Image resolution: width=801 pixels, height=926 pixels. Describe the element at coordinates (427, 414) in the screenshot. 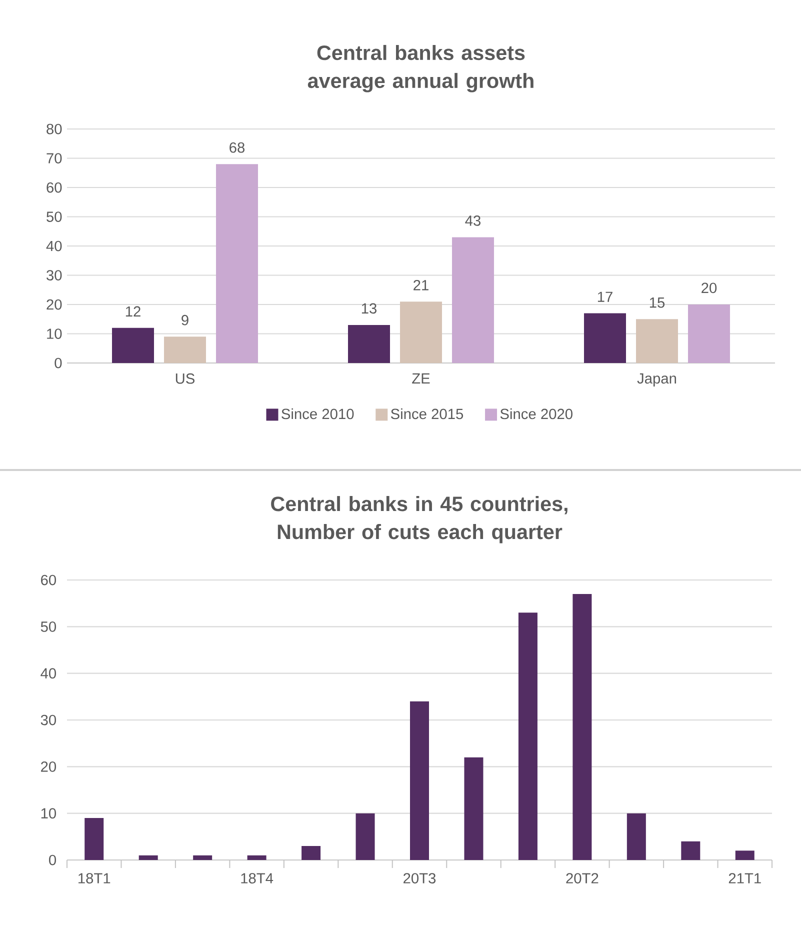

I see `legend-label: Since 2015` at that location.